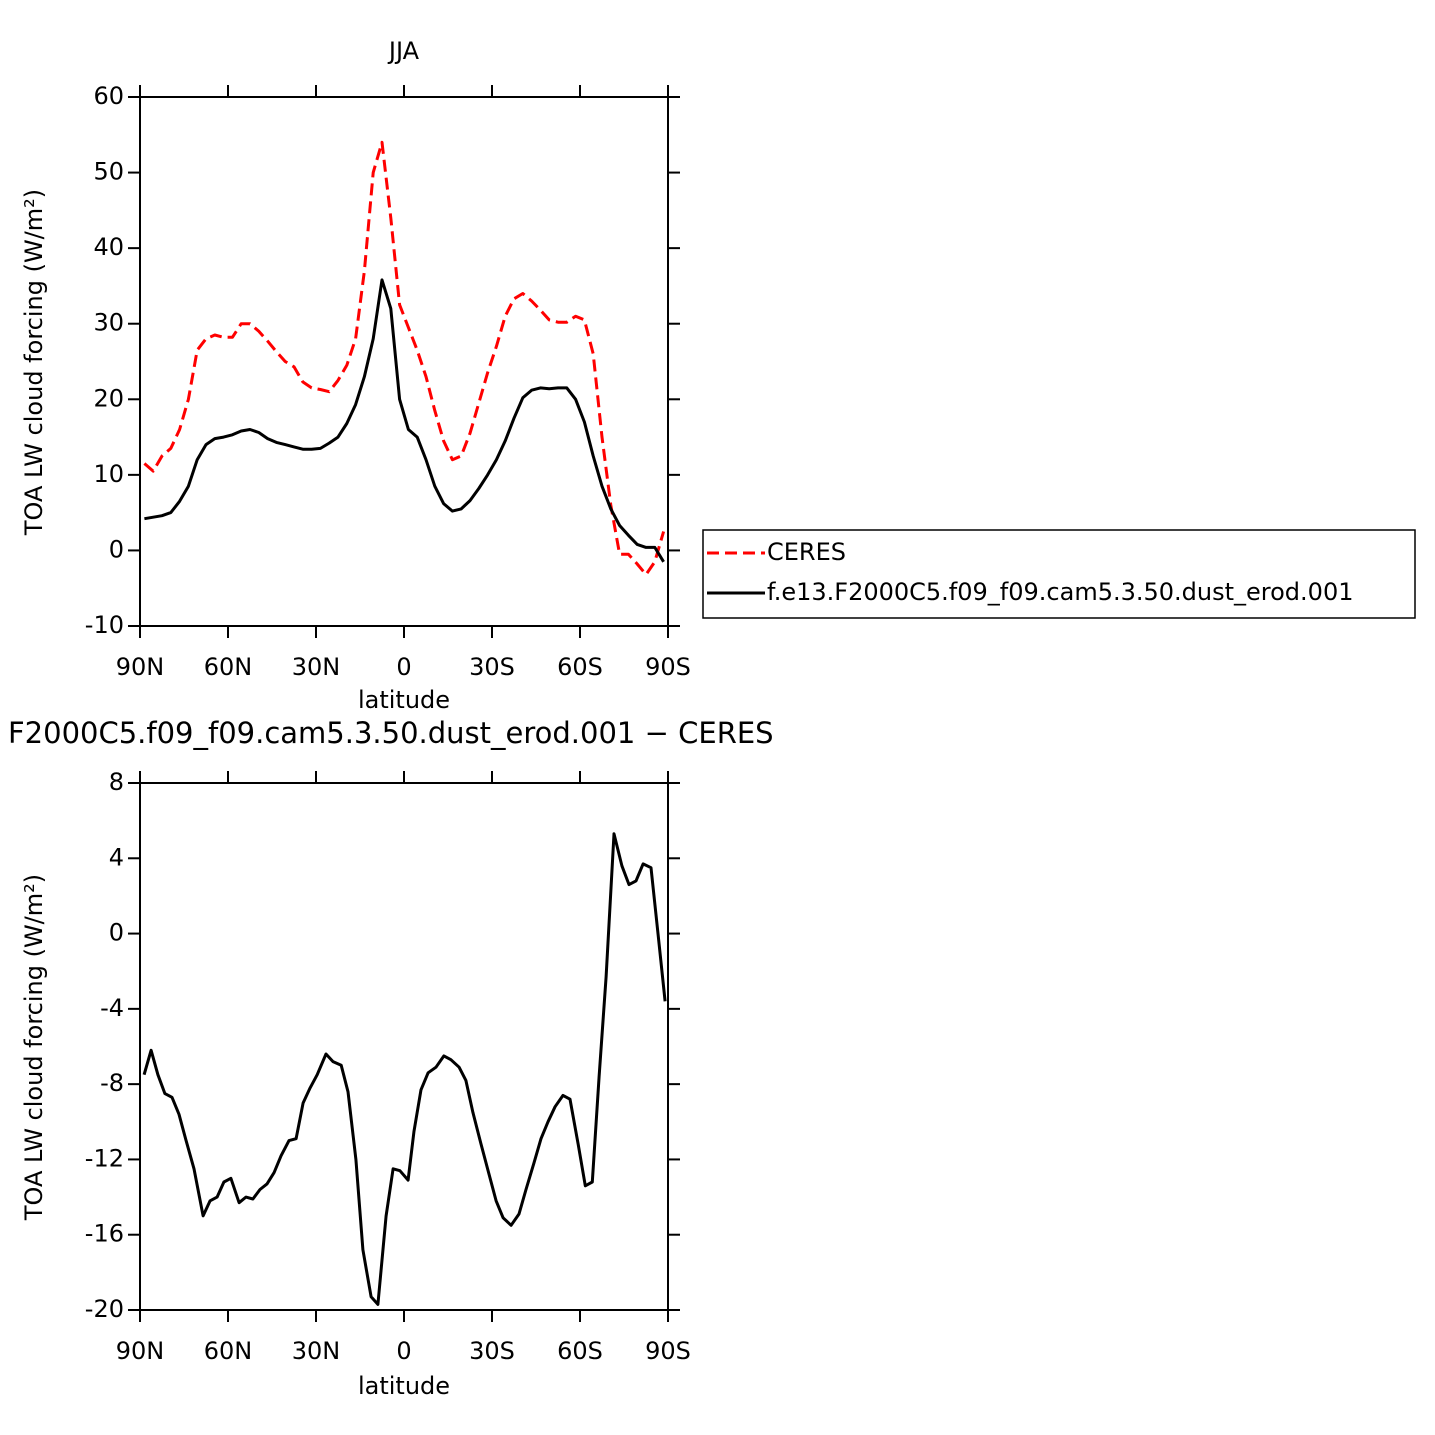 The image size is (1435, 1435). I want to click on y-tick-label: 10, so click(108, 474).